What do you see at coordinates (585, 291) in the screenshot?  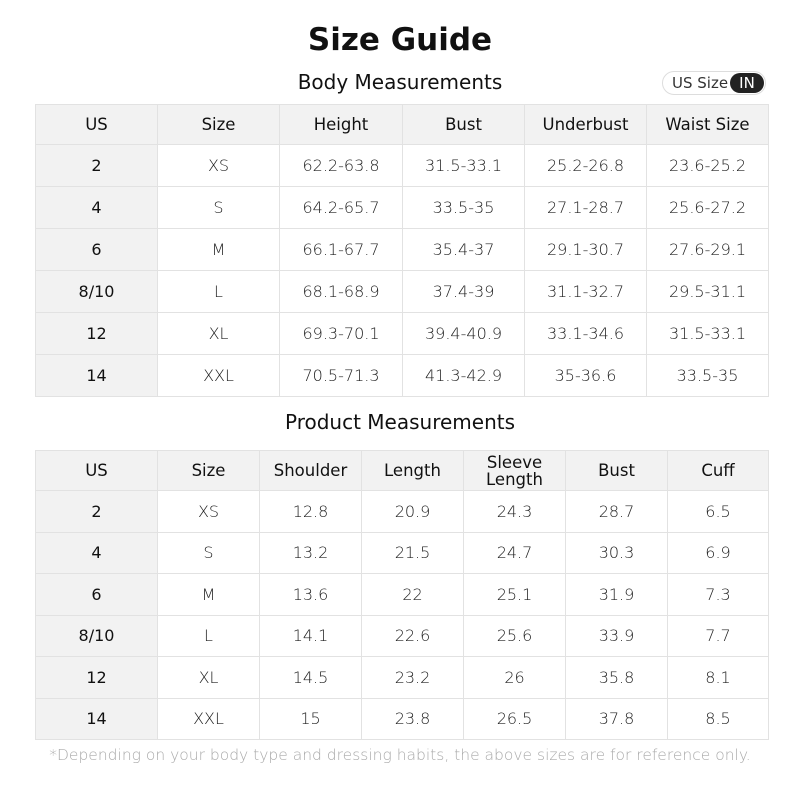 I see `table-cell: 31.1-32.7` at bounding box center [585, 291].